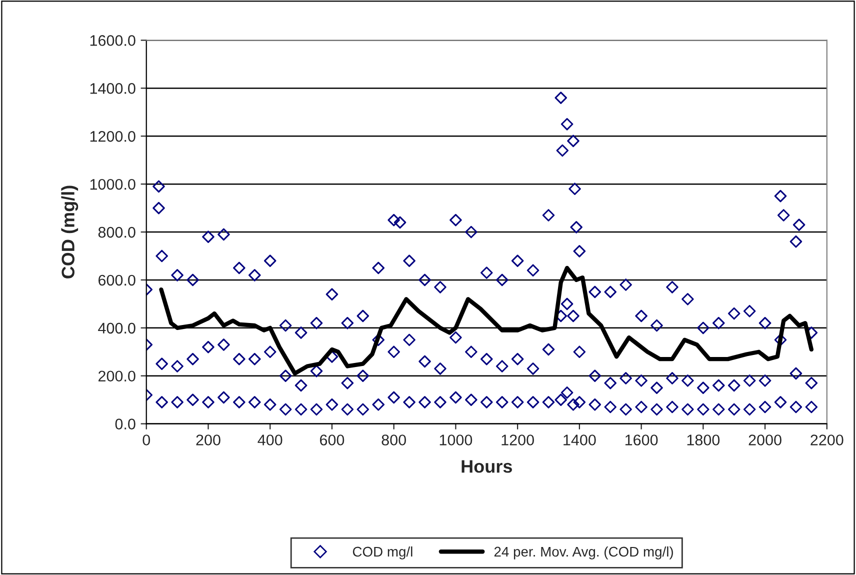 This screenshot has width=856, height=575. What do you see at coordinates (583, 553) in the screenshot?
I see `legend-label: 24 per. Mov. Avg. (COD mg/l)` at bounding box center [583, 553].